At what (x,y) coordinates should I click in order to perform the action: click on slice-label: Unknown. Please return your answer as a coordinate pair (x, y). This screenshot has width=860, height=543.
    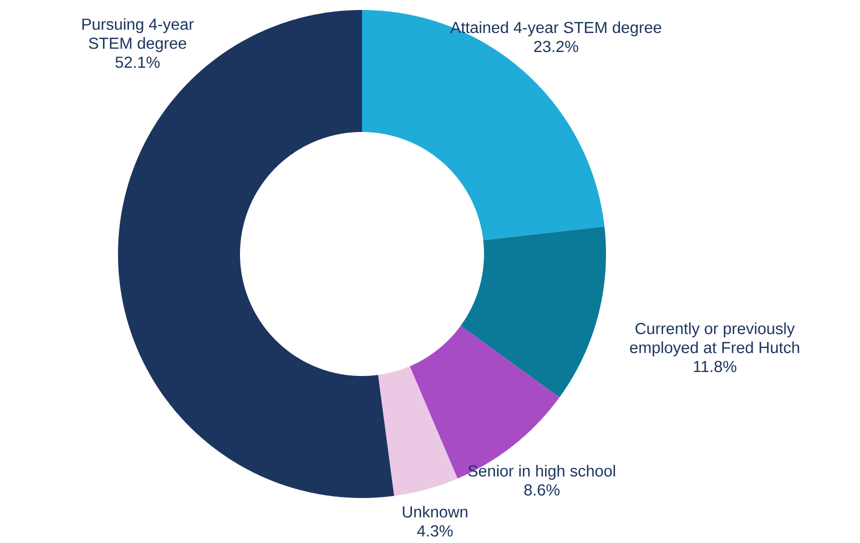
    Looking at the image, I should click on (435, 512).